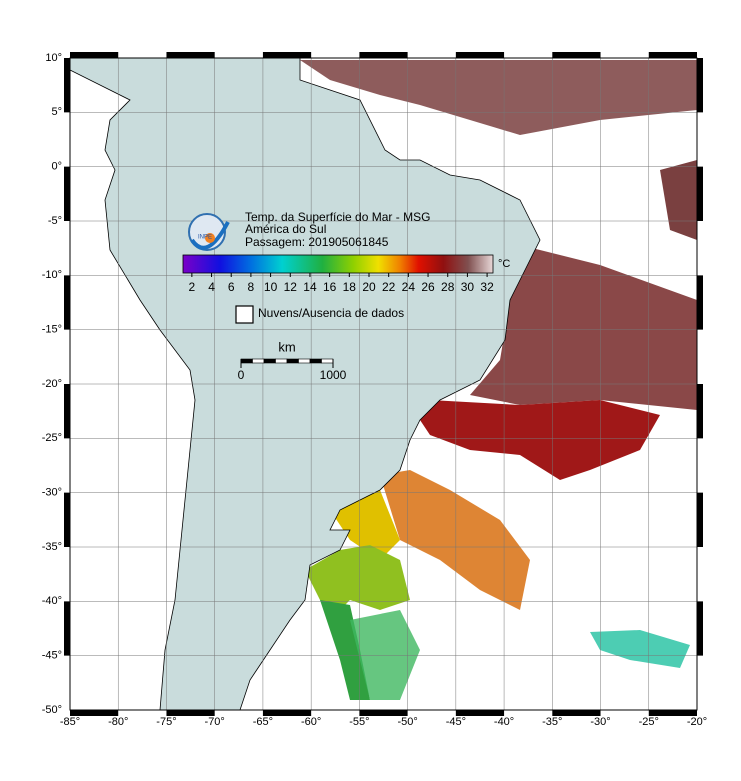  I want to click on colorbar-tick-label: 28, so click(448, 287).